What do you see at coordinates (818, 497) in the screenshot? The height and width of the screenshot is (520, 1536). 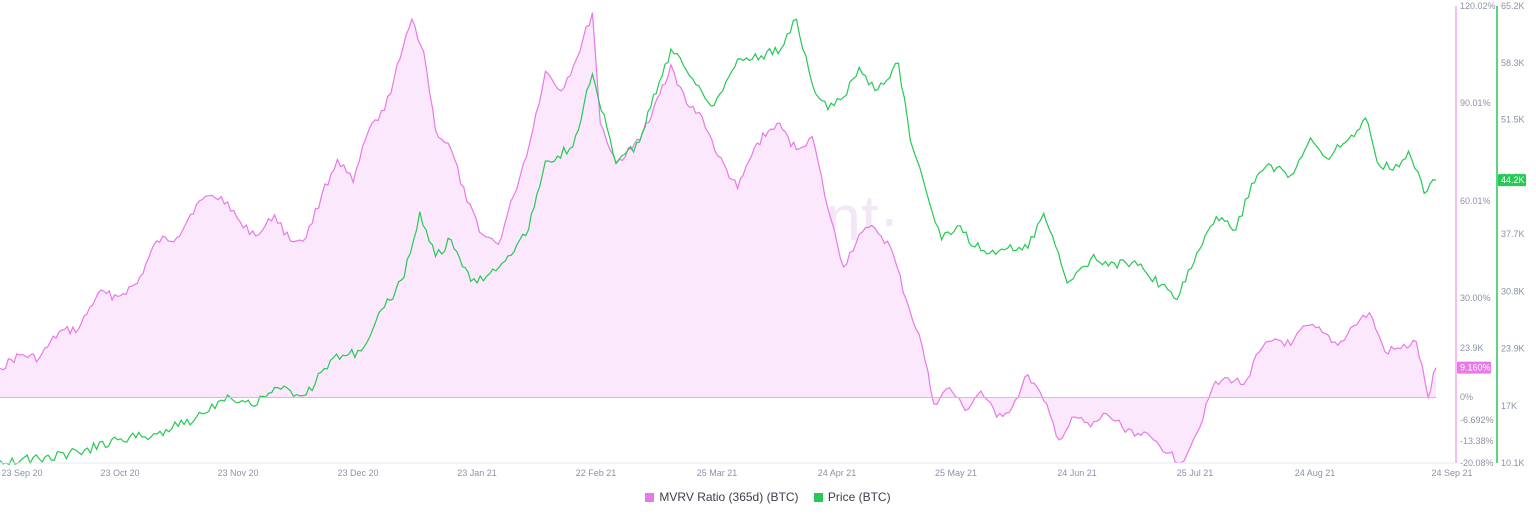 I see `legend-swatch-price` at bounding box center [818, 497].